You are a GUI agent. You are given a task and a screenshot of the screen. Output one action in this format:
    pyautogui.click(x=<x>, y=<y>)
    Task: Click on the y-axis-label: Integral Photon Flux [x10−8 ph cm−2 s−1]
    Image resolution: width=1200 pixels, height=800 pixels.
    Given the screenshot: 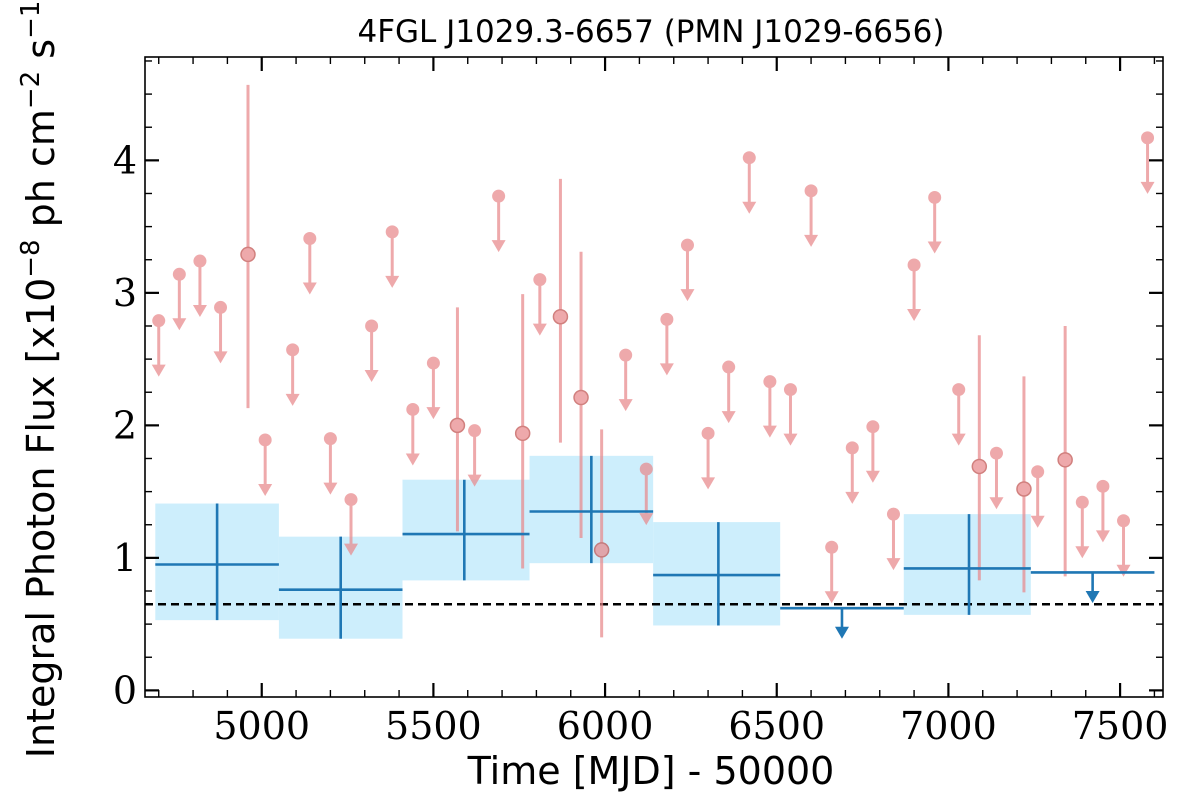 What is the action you would take?
    pyautogui.click(x=39, y=379)
    